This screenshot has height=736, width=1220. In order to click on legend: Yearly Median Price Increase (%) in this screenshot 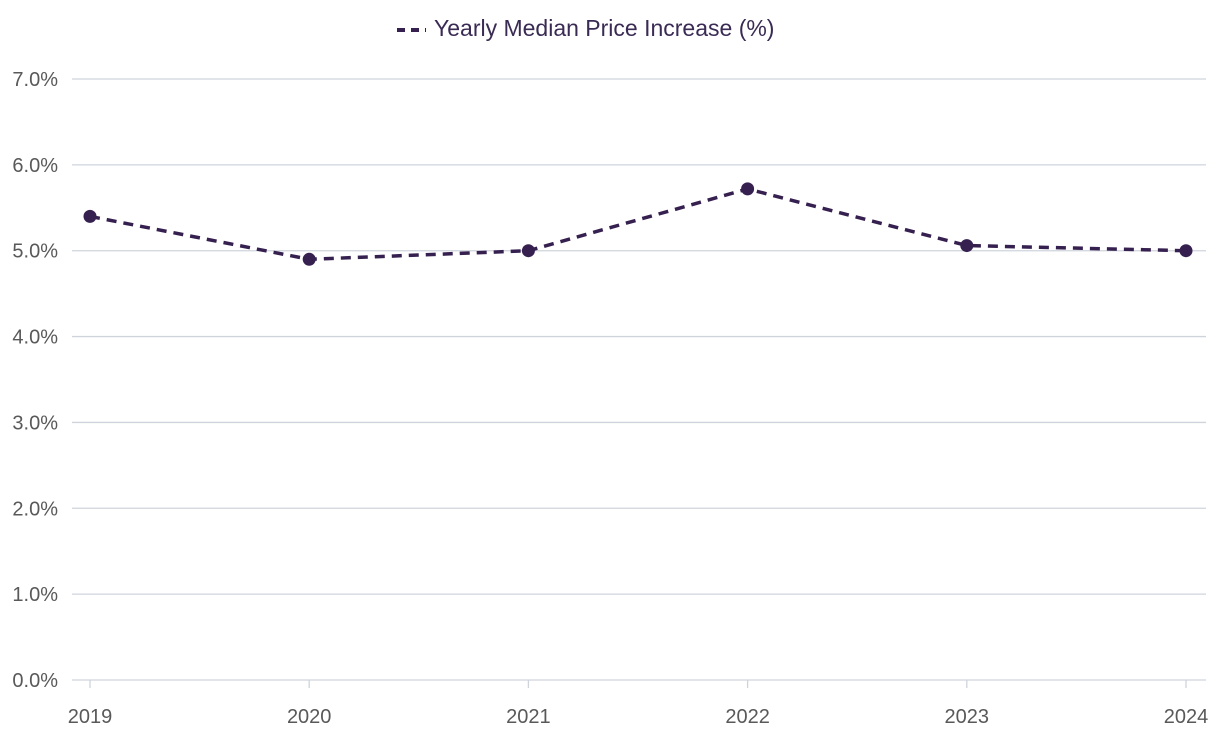, I will do `click(585, 28)`.